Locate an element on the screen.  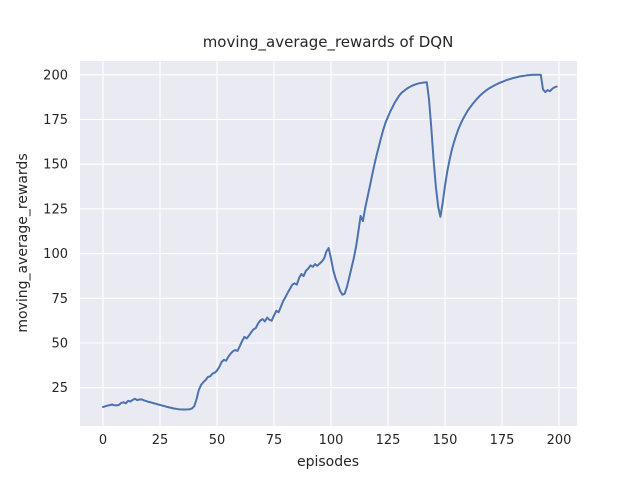
chart-title: moving_average_rewards of DQN is located at coordinates (328, 42).